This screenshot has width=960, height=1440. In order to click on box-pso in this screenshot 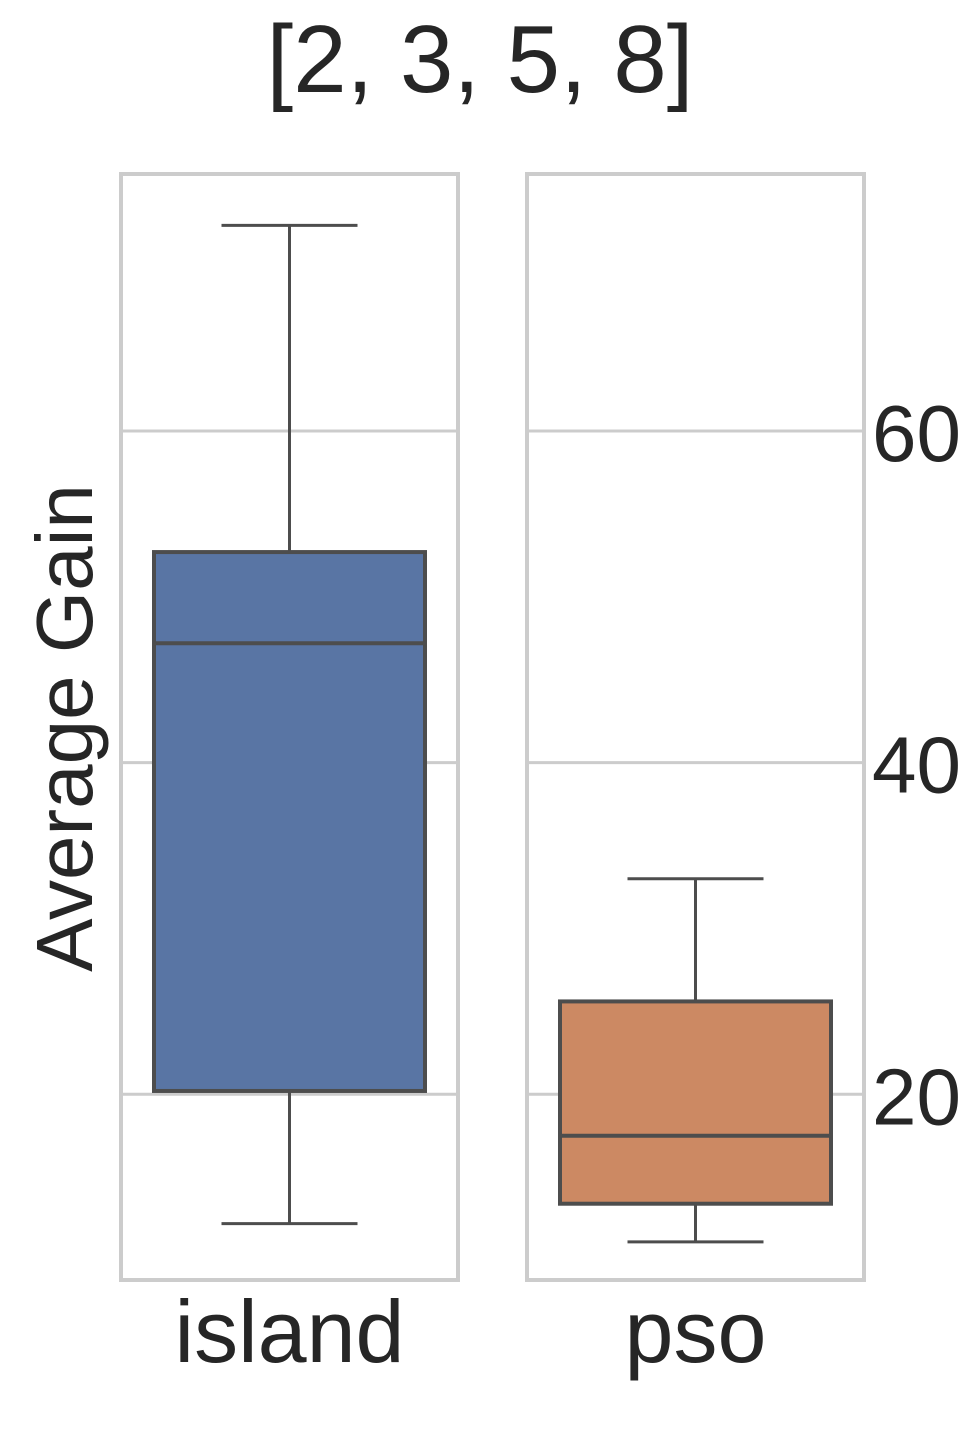, I will do `click(695, 1102)`.